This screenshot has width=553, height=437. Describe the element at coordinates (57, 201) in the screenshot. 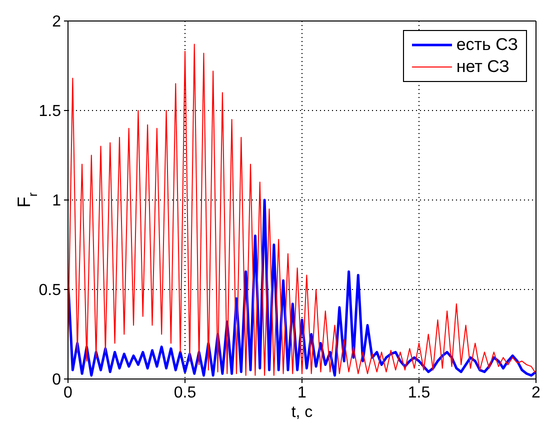

I see `y-tick-label: 1` at that location.